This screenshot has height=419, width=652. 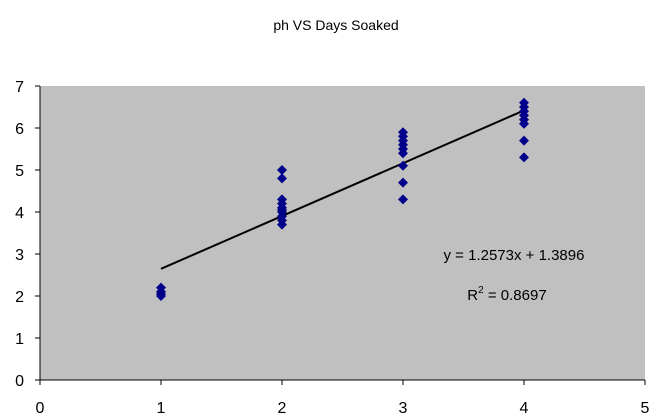 I want to click on x-tick-label: 3, so click(x=403, y=408).